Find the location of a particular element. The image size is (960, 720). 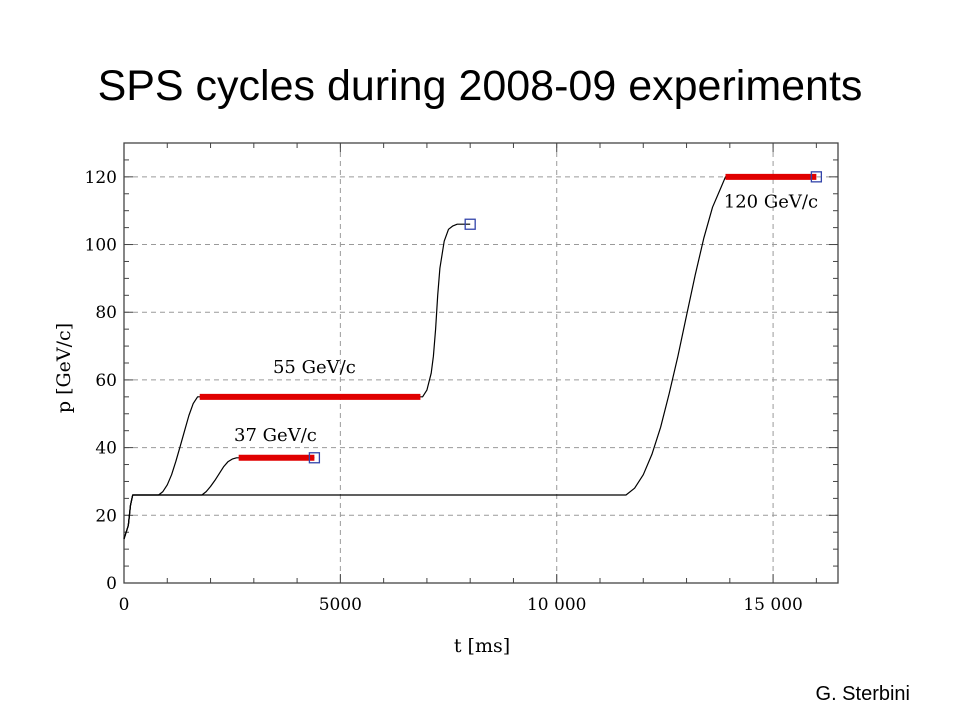

x-tick-label-3: 15 000 is located at coordinates (772, 605).